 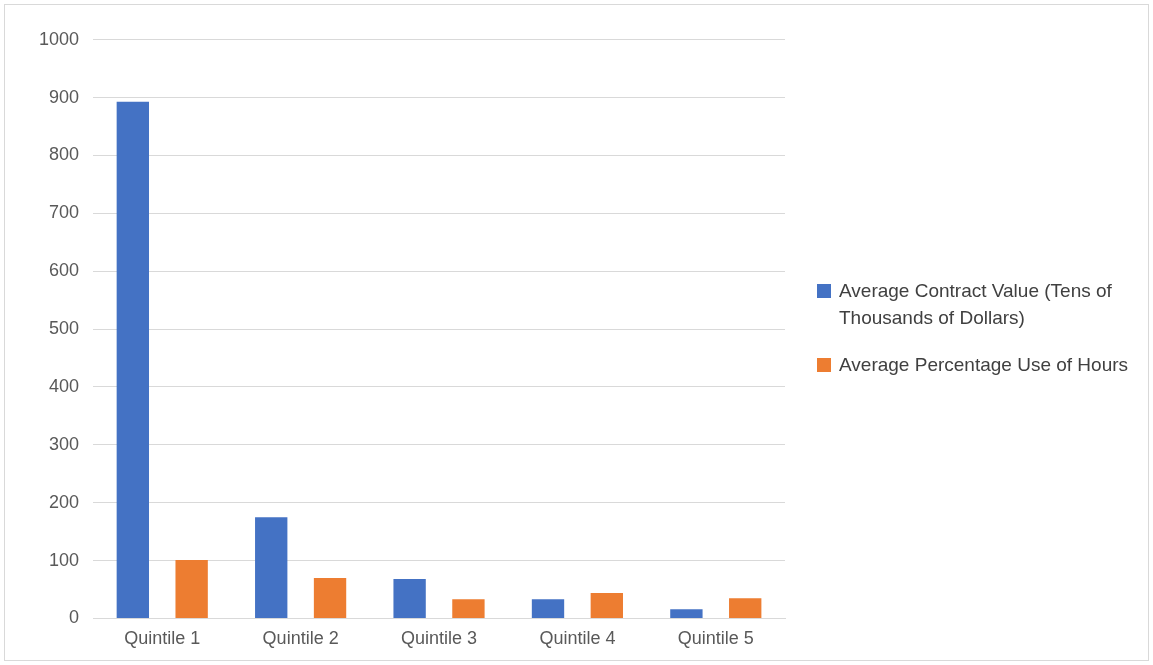 What do you see at coordinates (577, 638) in the screenshot?
I see `x-tick-label: Quintile 4` at bounding box center [577, 638].